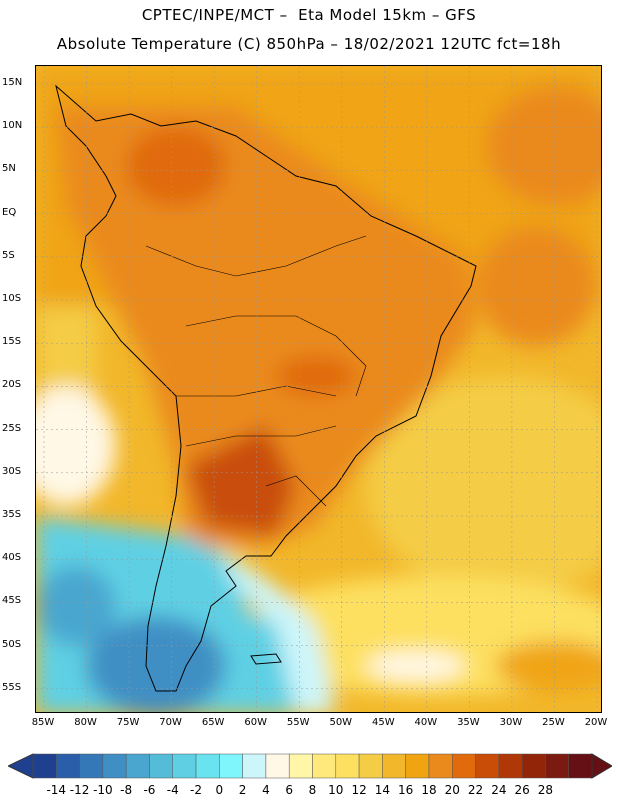  What do you see at coordinates (12, 644) in the screenshot?
I see `lat-tick-label: 50S` at bounding box center [12, 644].